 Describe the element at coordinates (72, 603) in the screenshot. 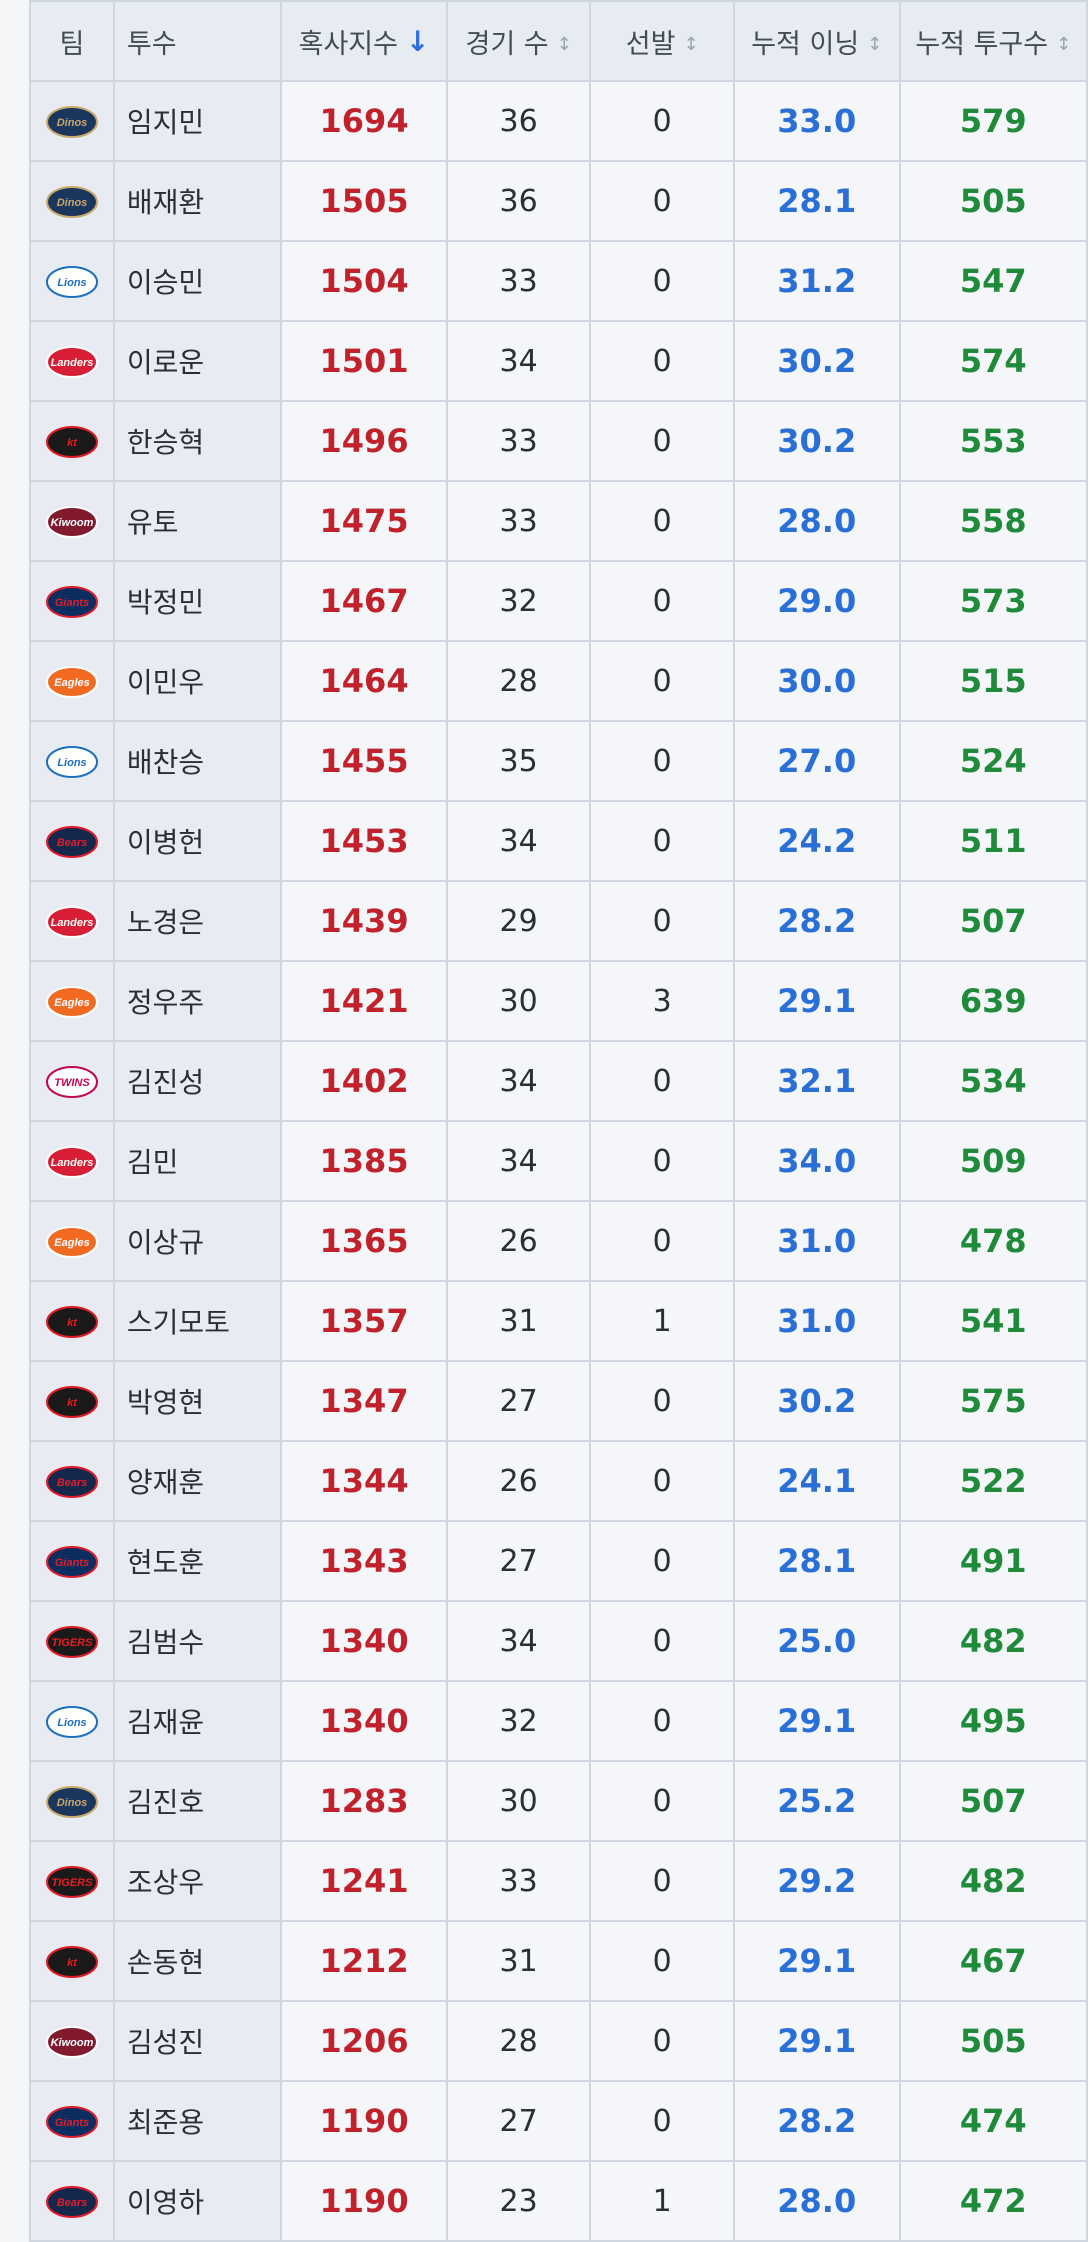

I see `svg-text: Giants` at that location.